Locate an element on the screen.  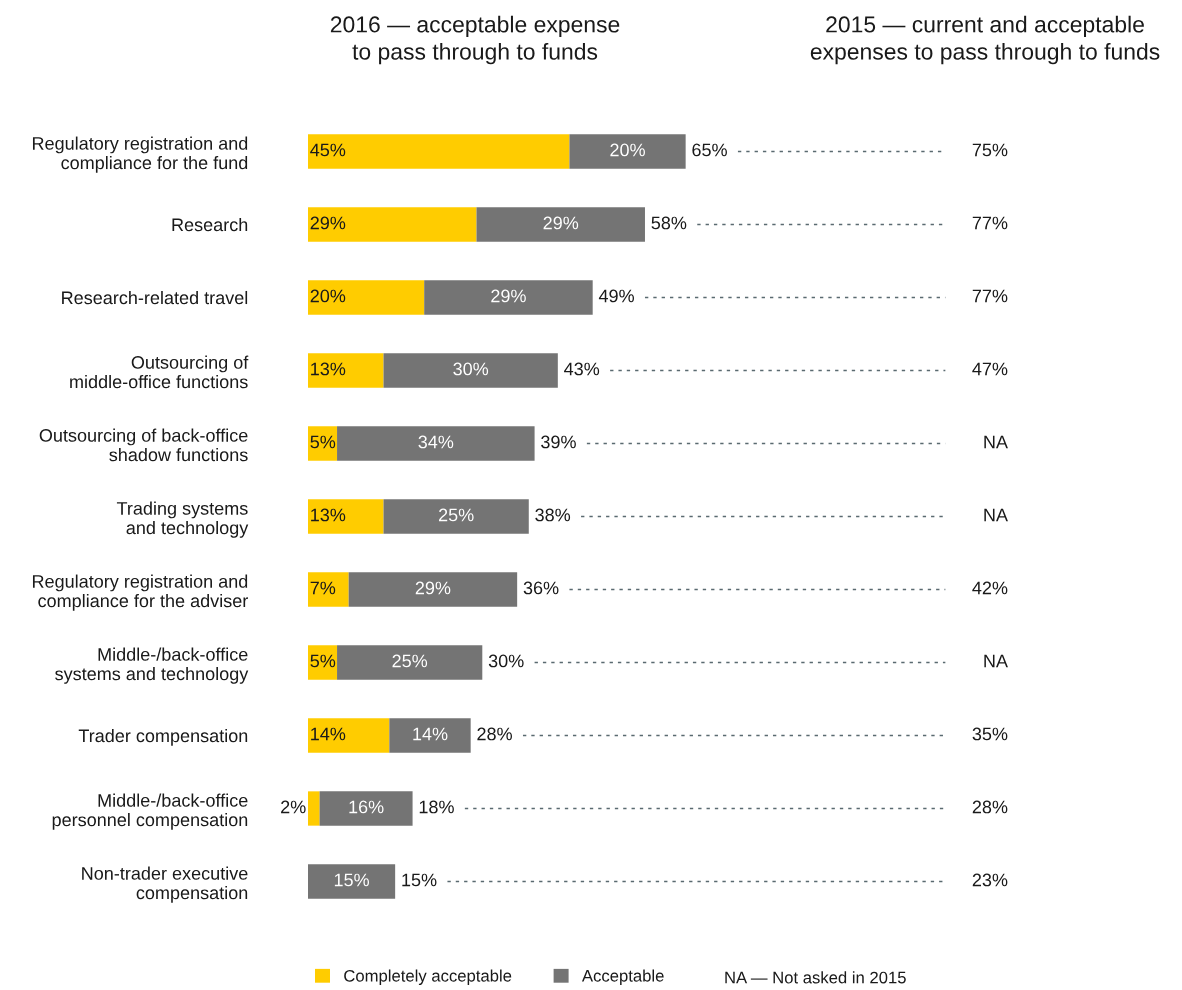
data-label: 45% is located at coordinates (328, 150).